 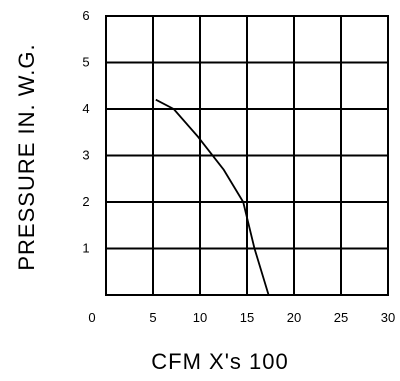 I want to click on y-tick-label-4: 4, so click(x=85, y=108).